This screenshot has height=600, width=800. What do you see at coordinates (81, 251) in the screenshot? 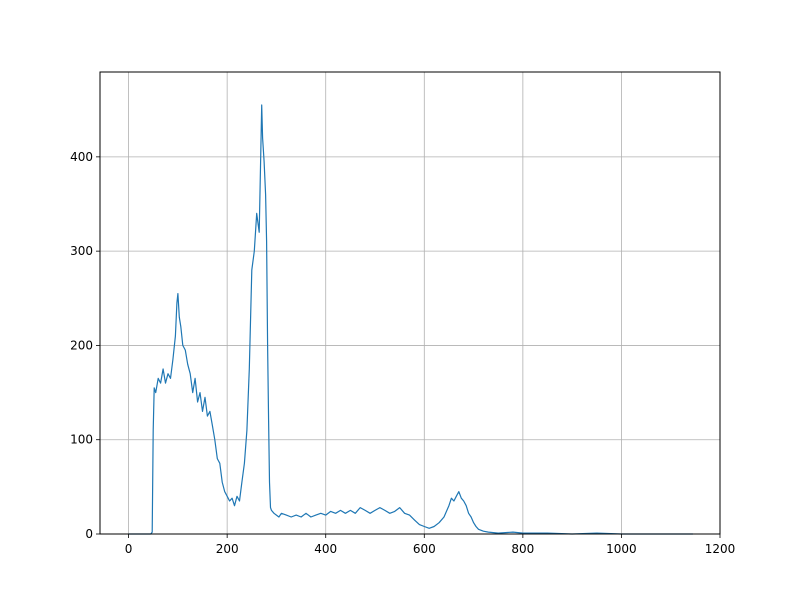
I see `y-tick-label: 300` at bounding box center [81, 251].